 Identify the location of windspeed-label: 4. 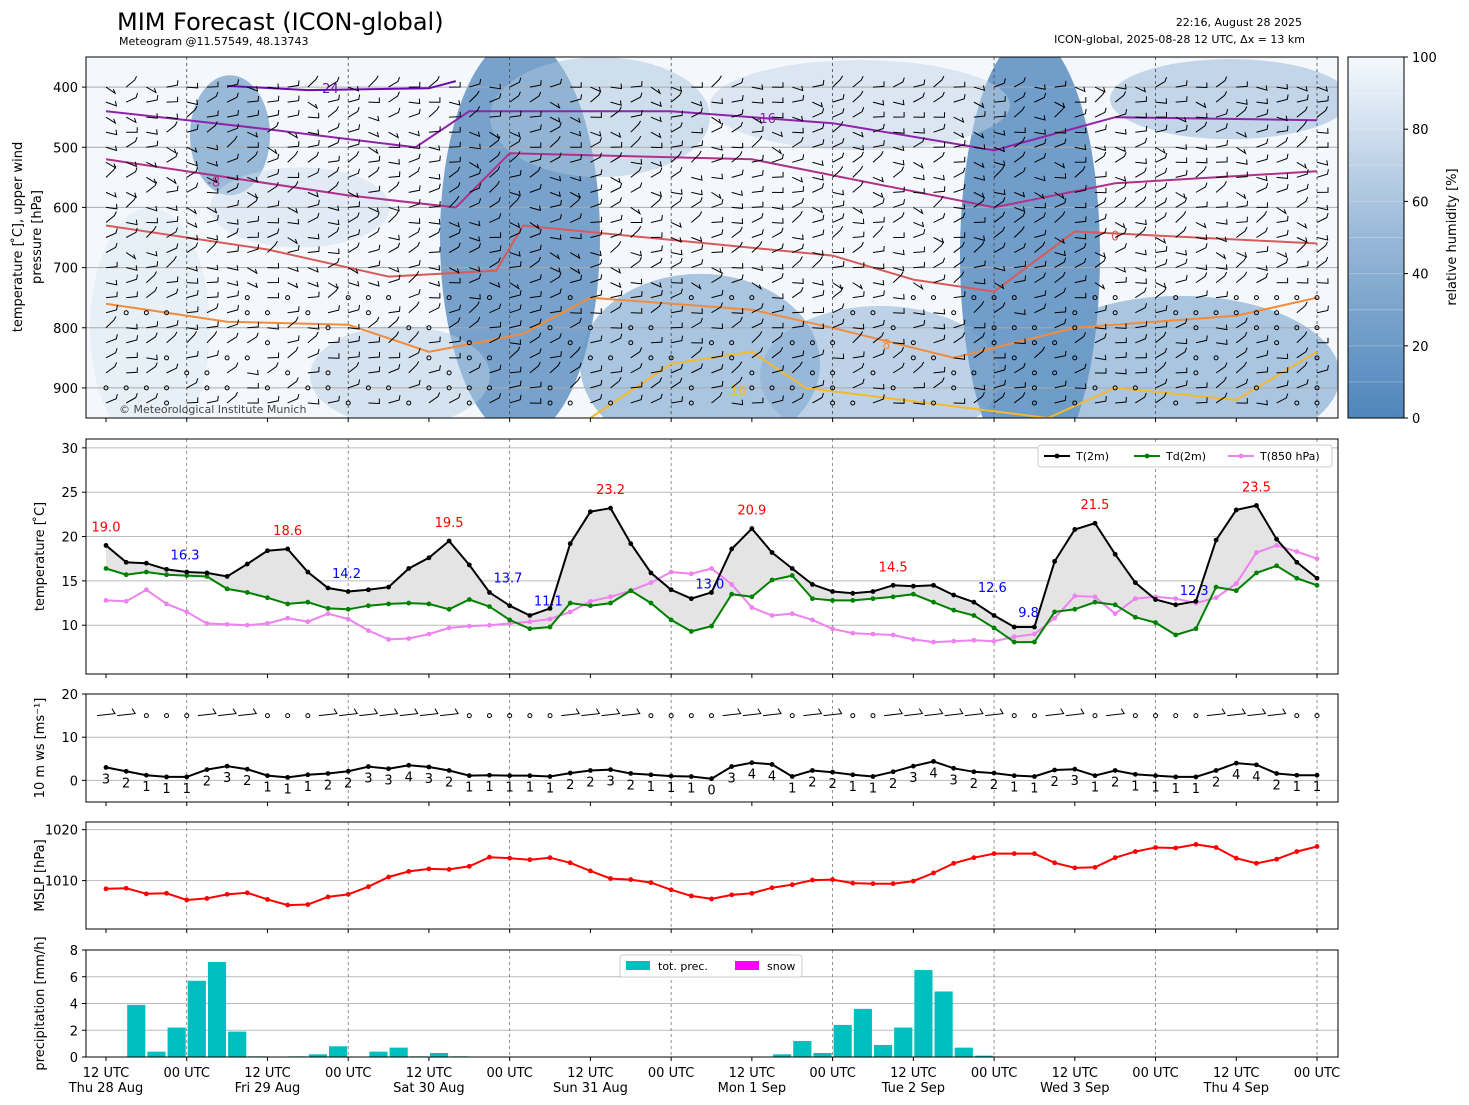
(933, 773).